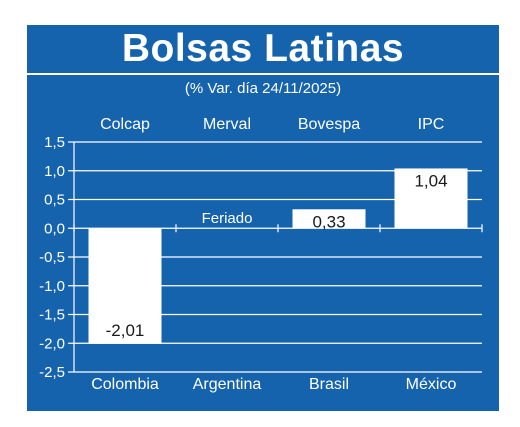  I want to click on data-label: 1,04, so click(430, 180).